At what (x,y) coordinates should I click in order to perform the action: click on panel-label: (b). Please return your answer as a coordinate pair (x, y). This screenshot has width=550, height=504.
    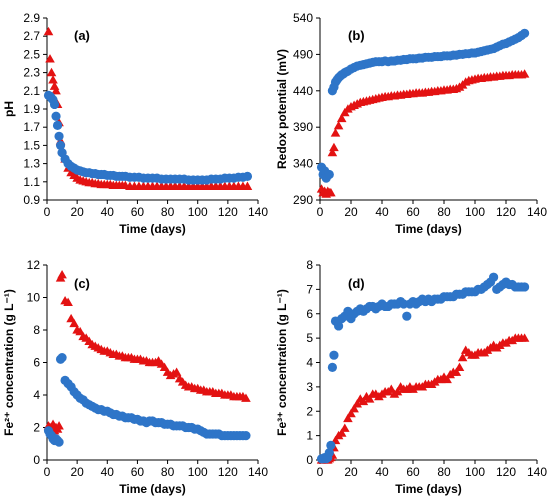
    Looking at the image, I should click on (356, 35).